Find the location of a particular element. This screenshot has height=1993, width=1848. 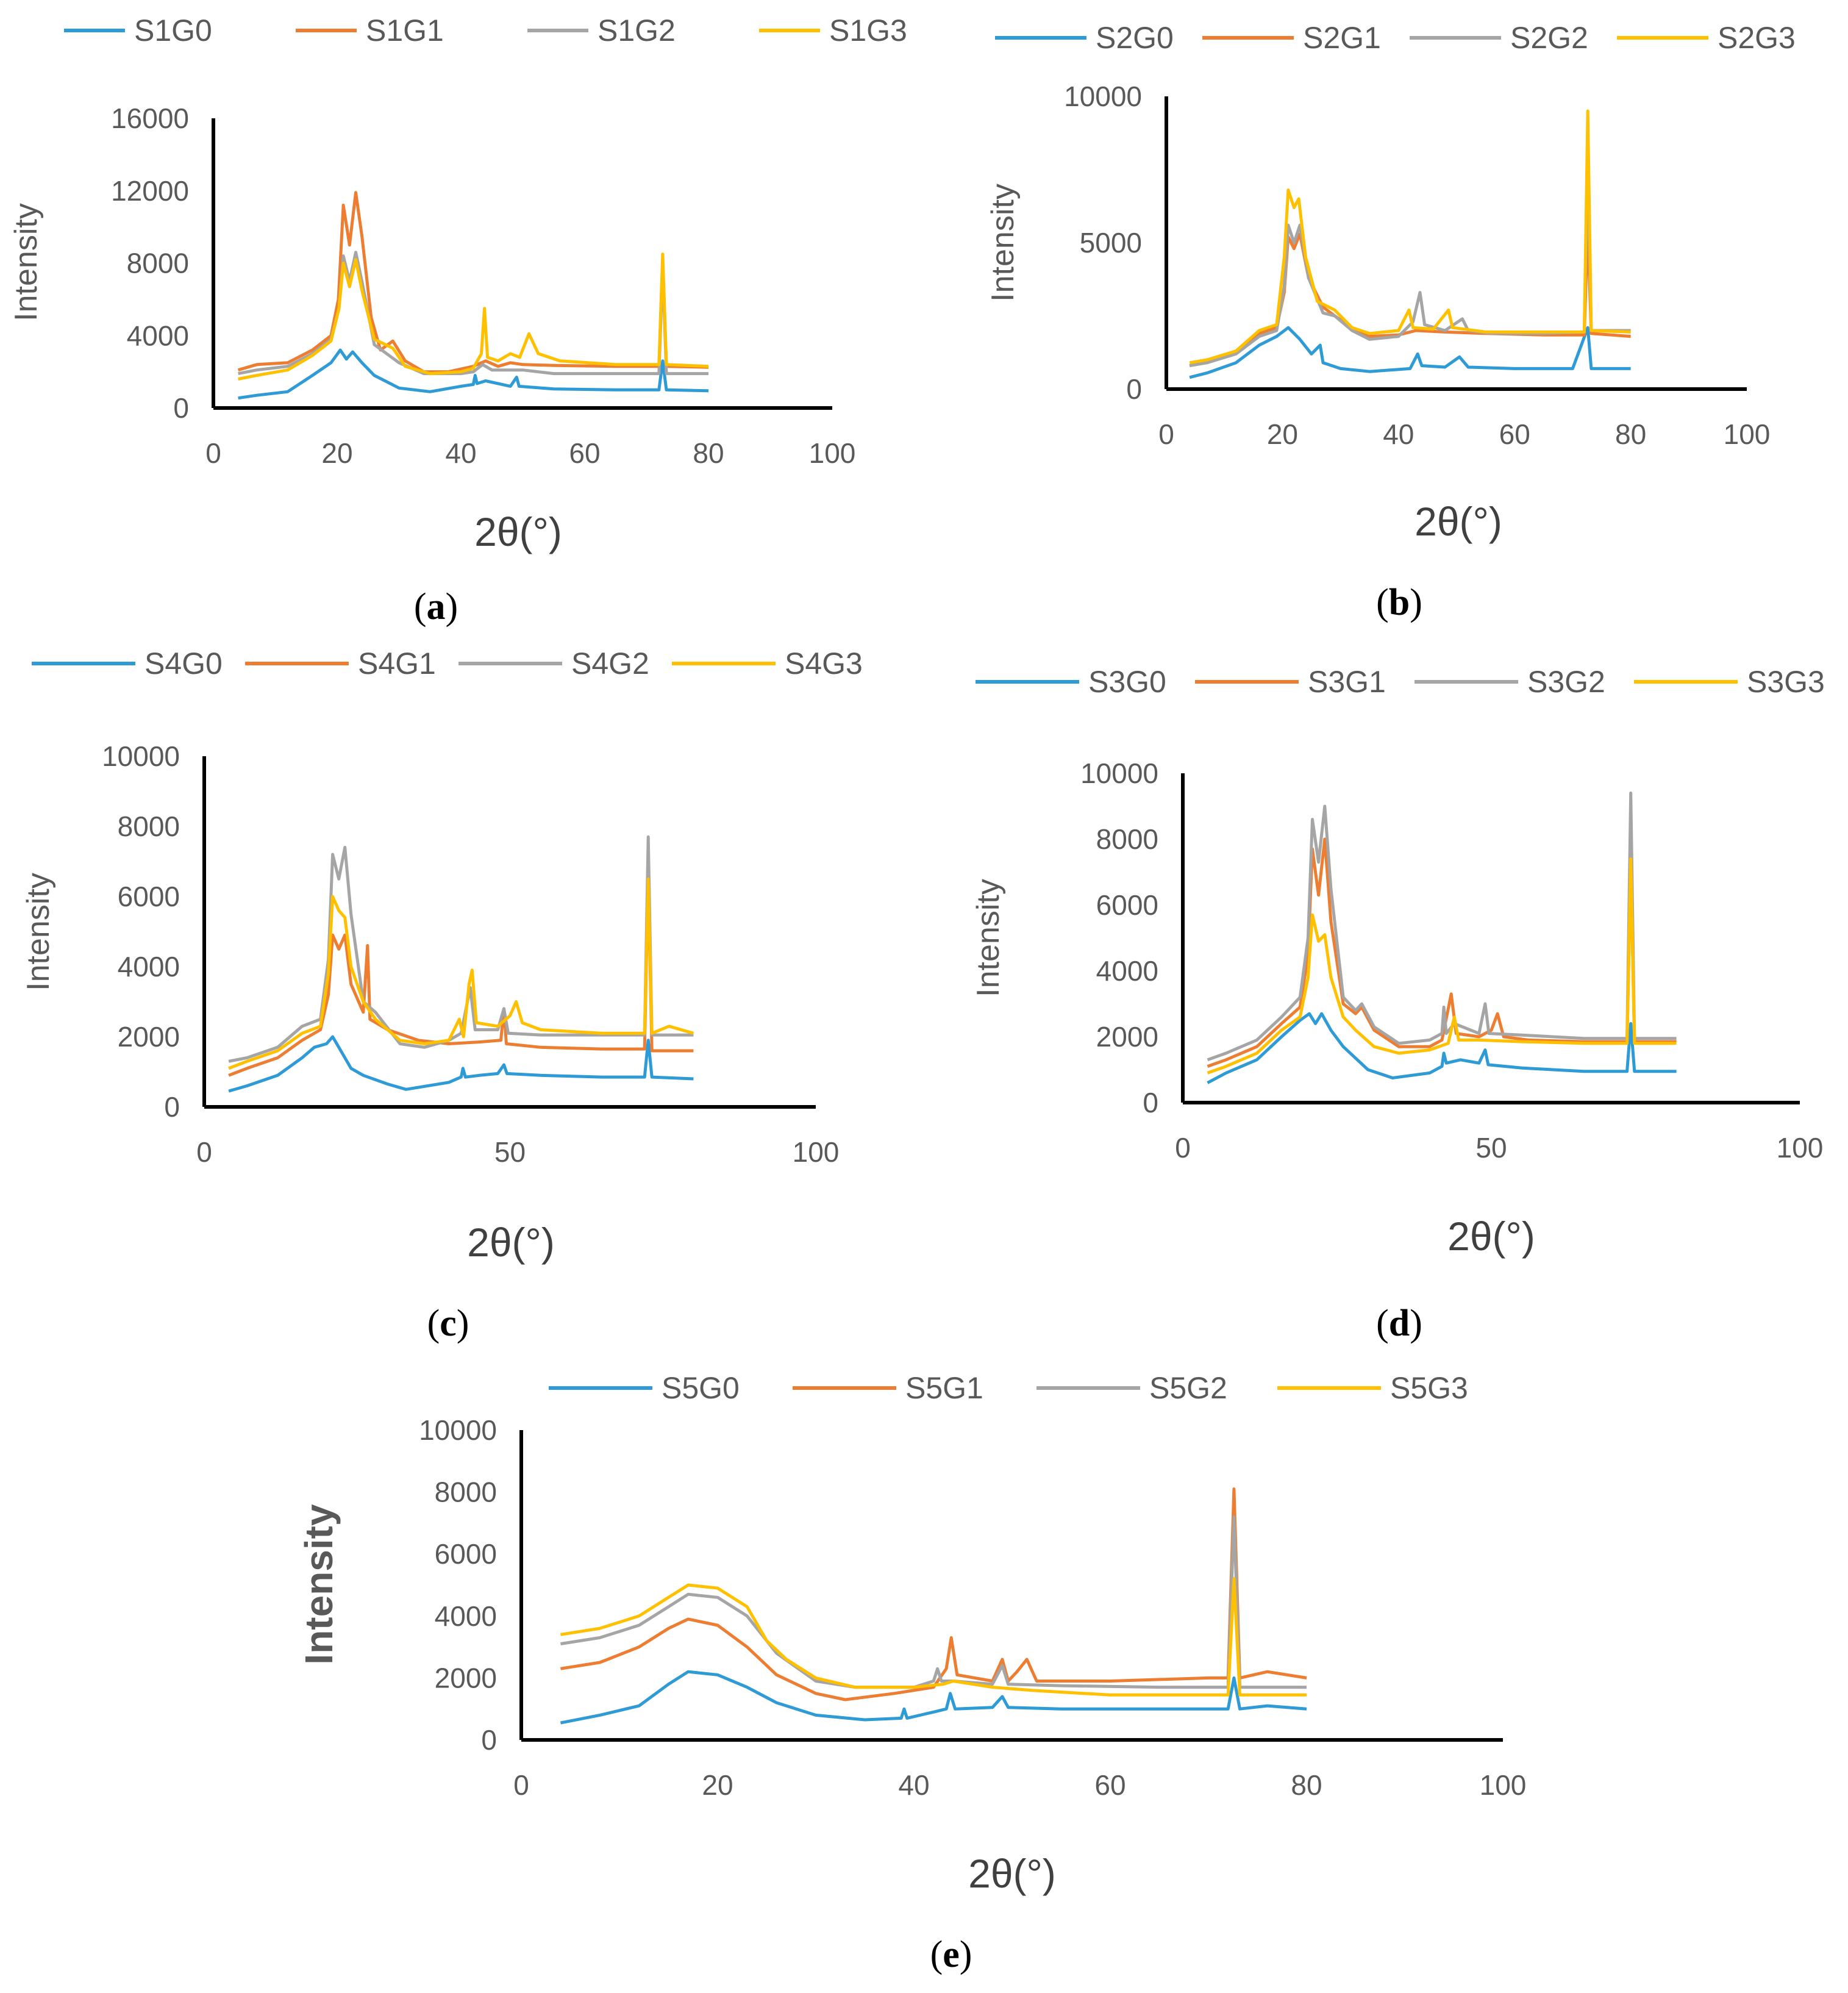

panel-label: (b) is located at coordinates (1399, 602).